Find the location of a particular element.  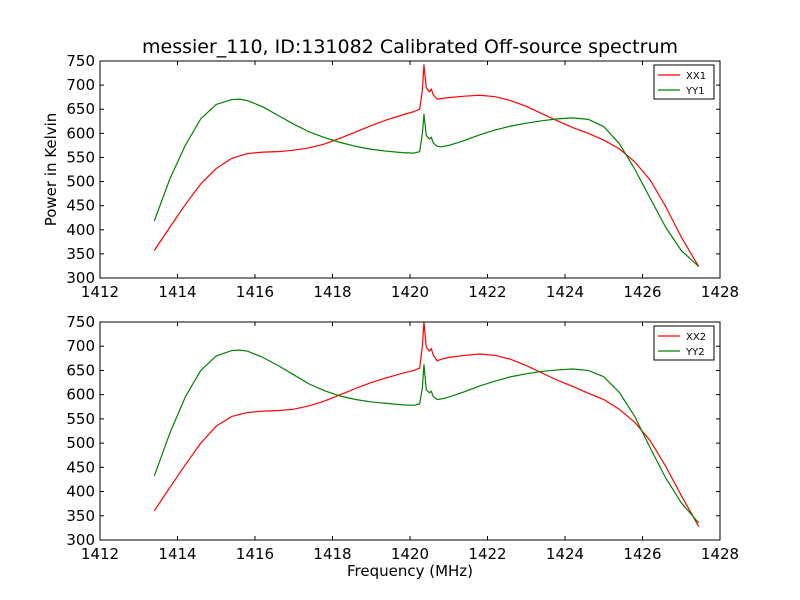

legend-label-yy1: YY1 is located at coordinates (695, 91).